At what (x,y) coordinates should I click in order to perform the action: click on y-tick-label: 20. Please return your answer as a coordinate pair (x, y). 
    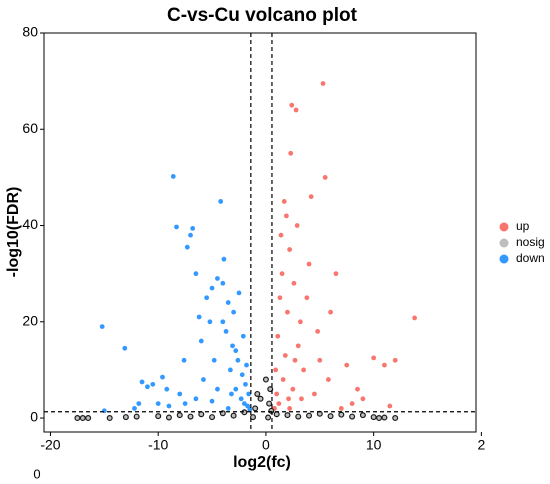
    Looking at the image, I should click on (30, 320).